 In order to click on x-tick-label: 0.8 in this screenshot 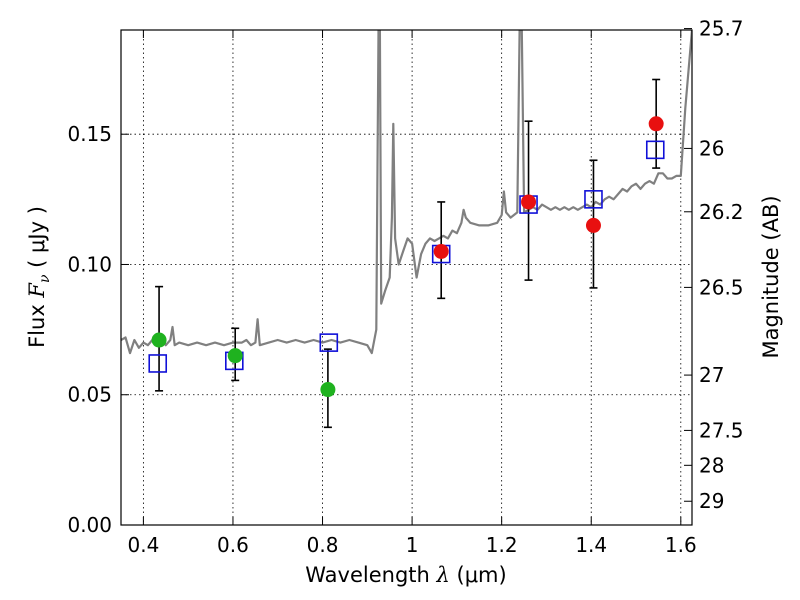, I will do `click(323, 545)`.